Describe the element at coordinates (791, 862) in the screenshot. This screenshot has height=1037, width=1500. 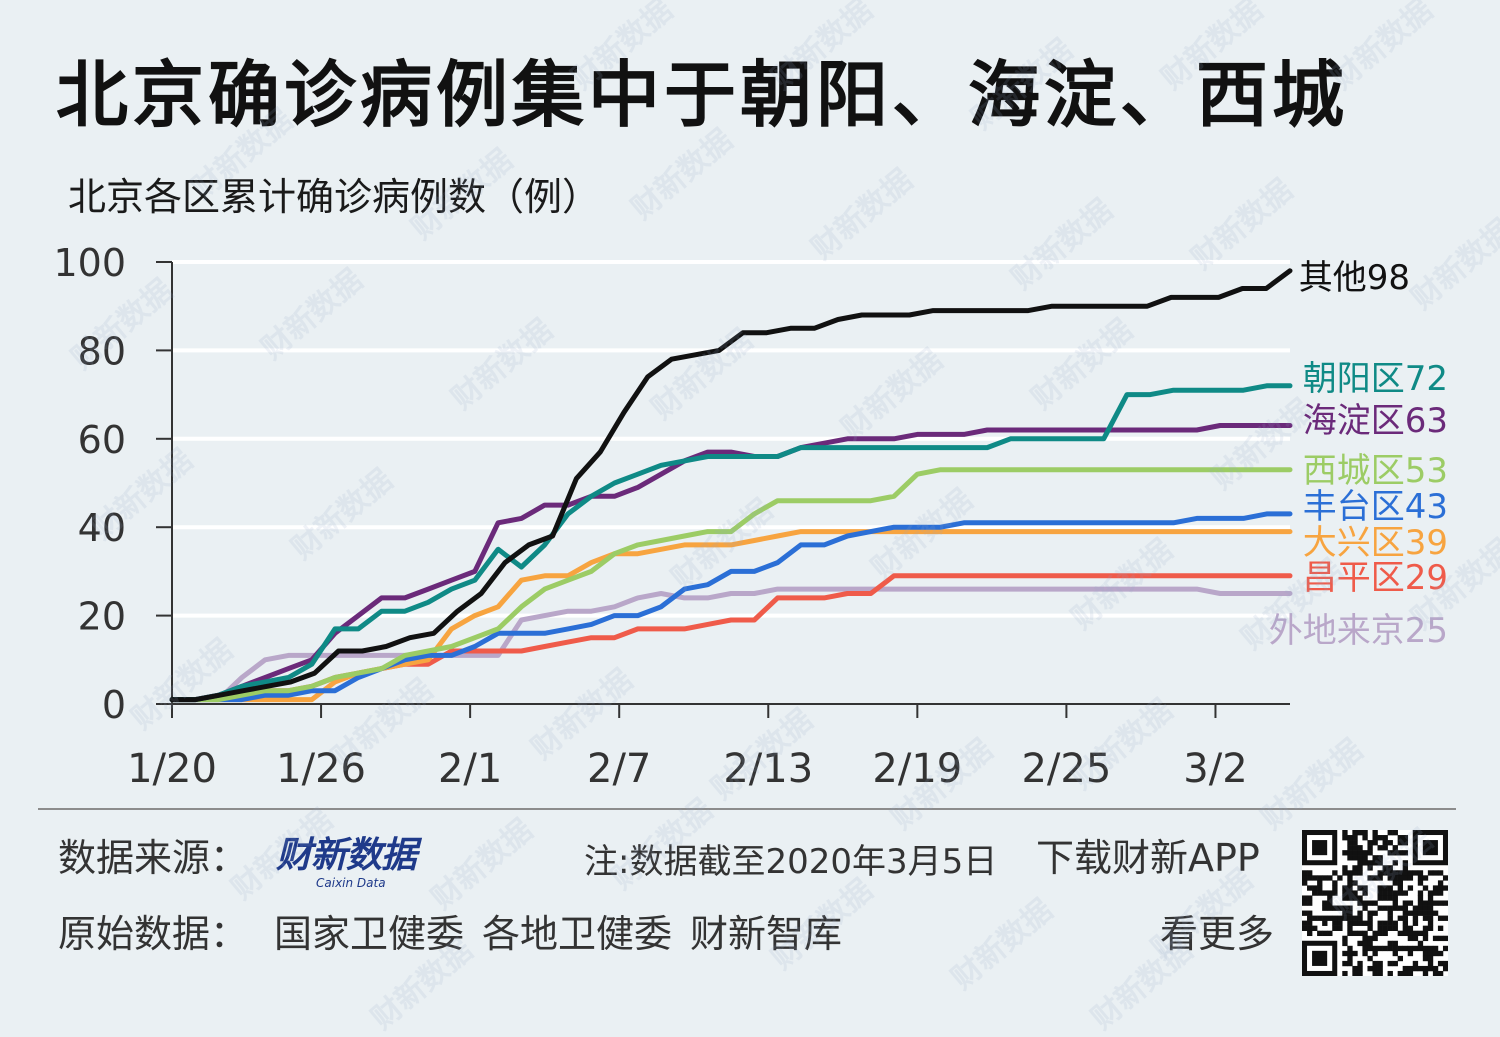
I see `data-note: 注:数据截至2020年3月5日` at that location.